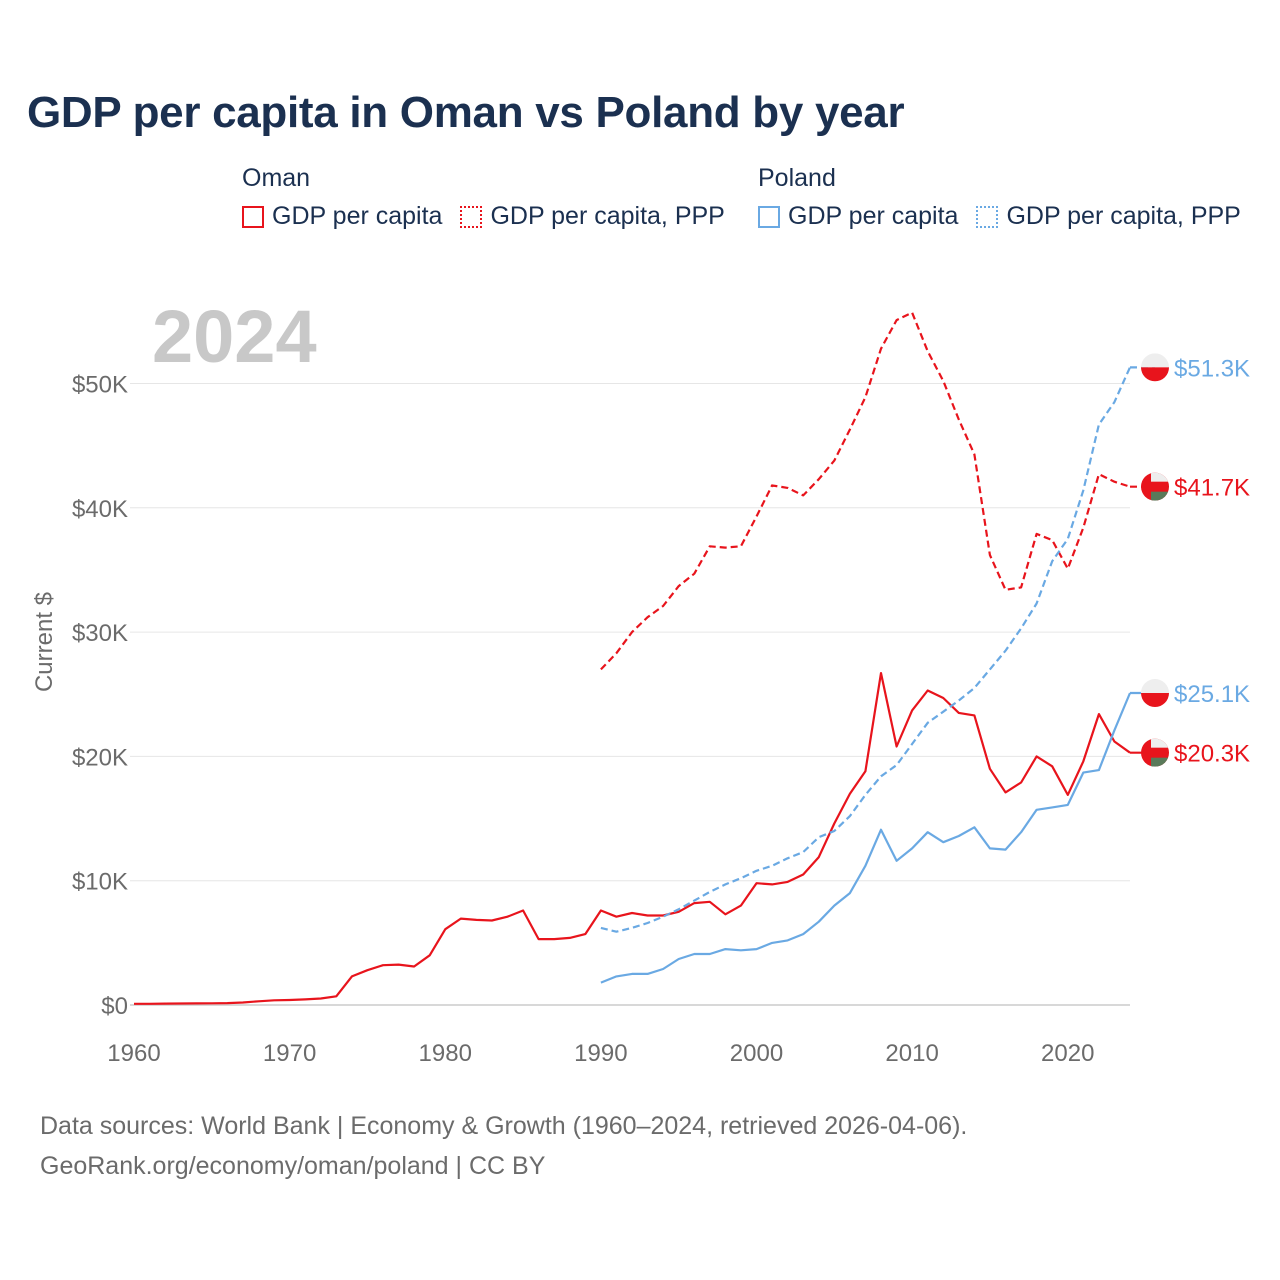 Image resolution: width=1280 pixels, height=1280 pixels. I want to click on y-tick-label: $20K, so click(100, 757).